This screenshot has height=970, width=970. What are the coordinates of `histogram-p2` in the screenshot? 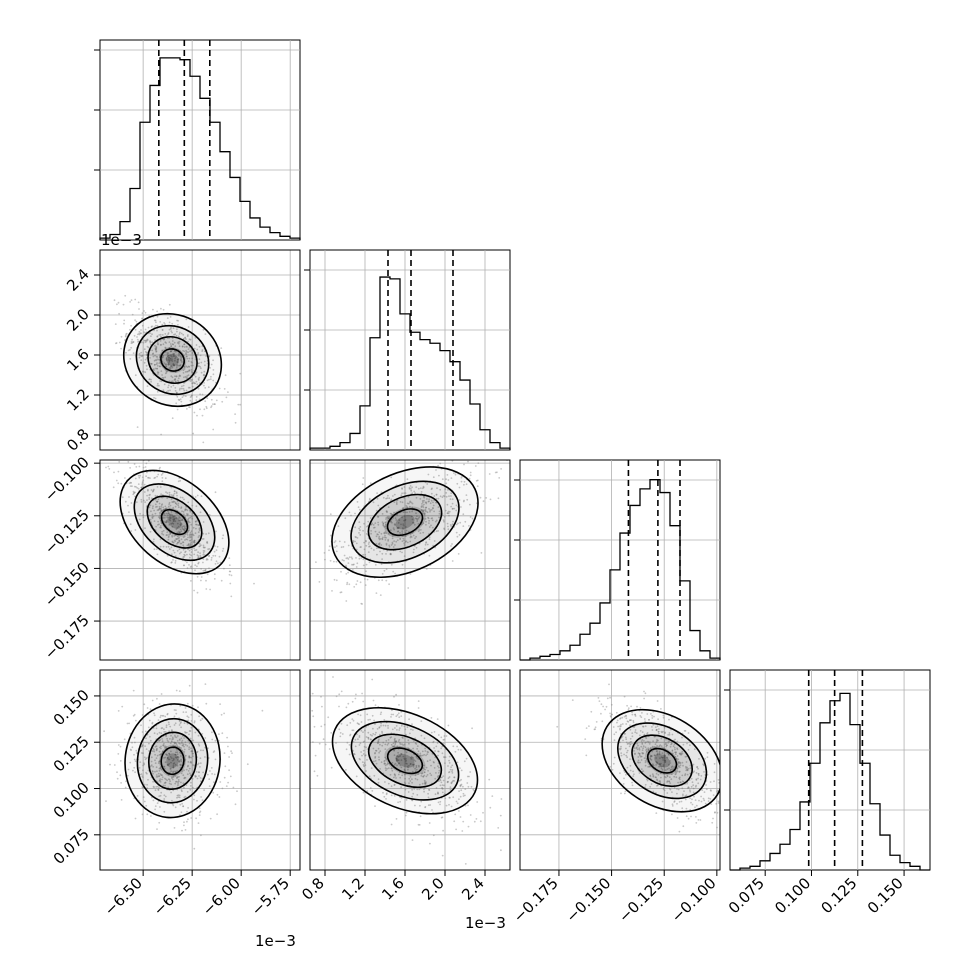 It's located at (620, 570).